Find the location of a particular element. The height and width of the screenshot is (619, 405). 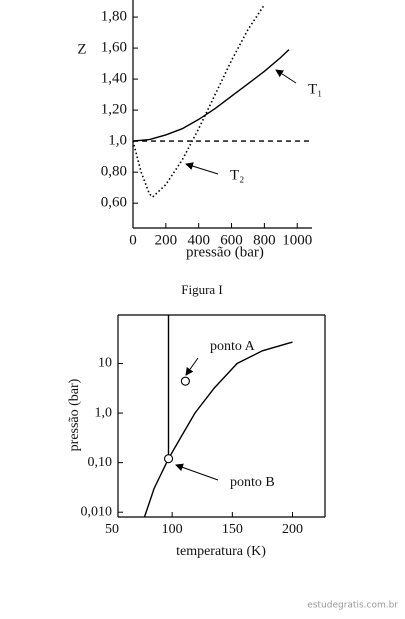

x-axis-label: pressão (bar) is located at coordinates (225, 252).